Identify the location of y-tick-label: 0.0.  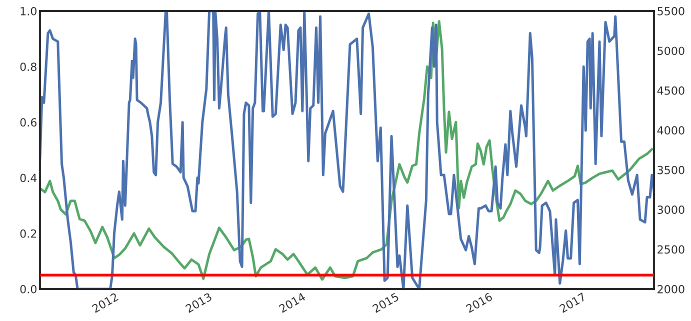
(28, 289).